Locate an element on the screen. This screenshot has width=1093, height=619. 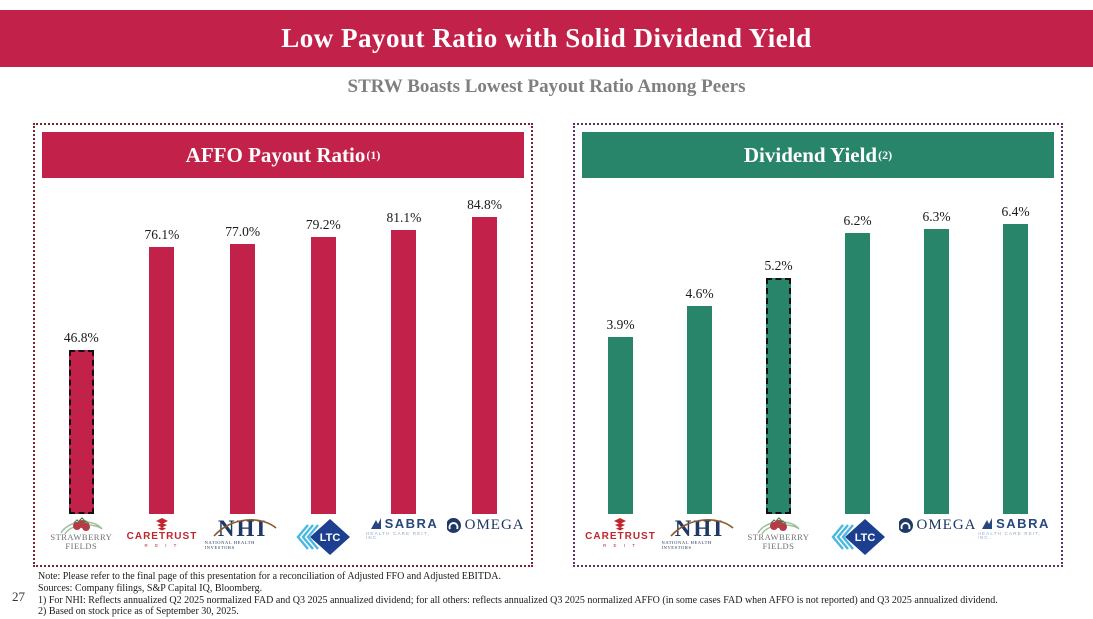
bar-value-label: 5.2% is located at coordinates (778, 265).